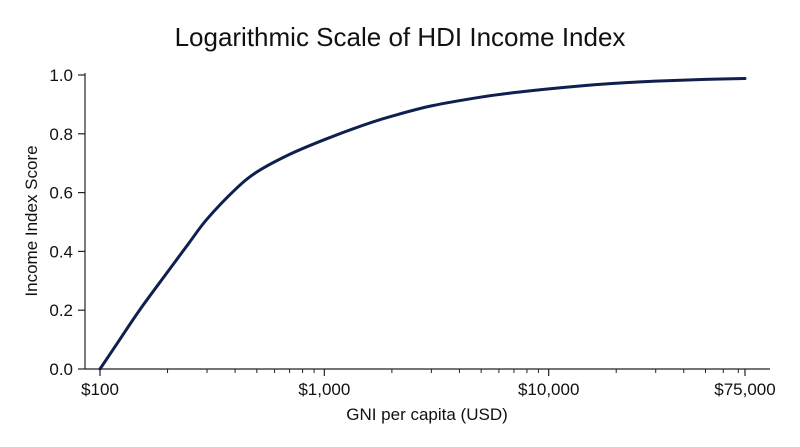 The width and height of the screenshot is (800, 447). What do you see at coordinates (31, 220) in the screenshot?
I see `y-axis-label: Income Index Score` at bounding box center [31, 220].